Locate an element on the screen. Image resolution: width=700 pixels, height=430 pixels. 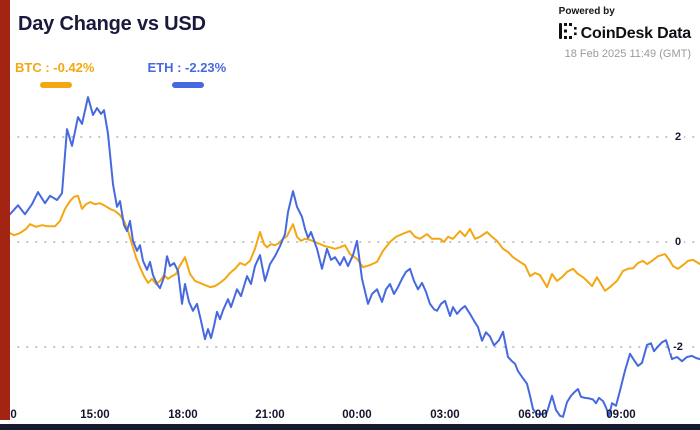
left-accent-bar is located at coordinates (5, 210).